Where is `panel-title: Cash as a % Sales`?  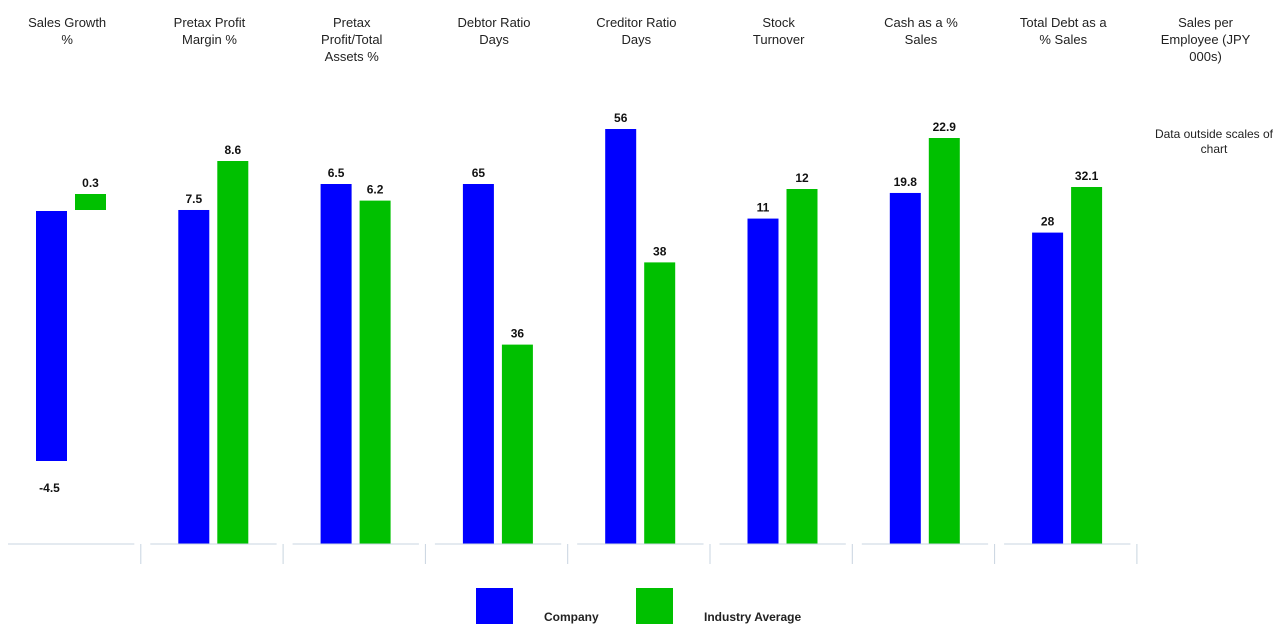
panel-title: Cash as a % Sales is located at coordinates (921, 31).